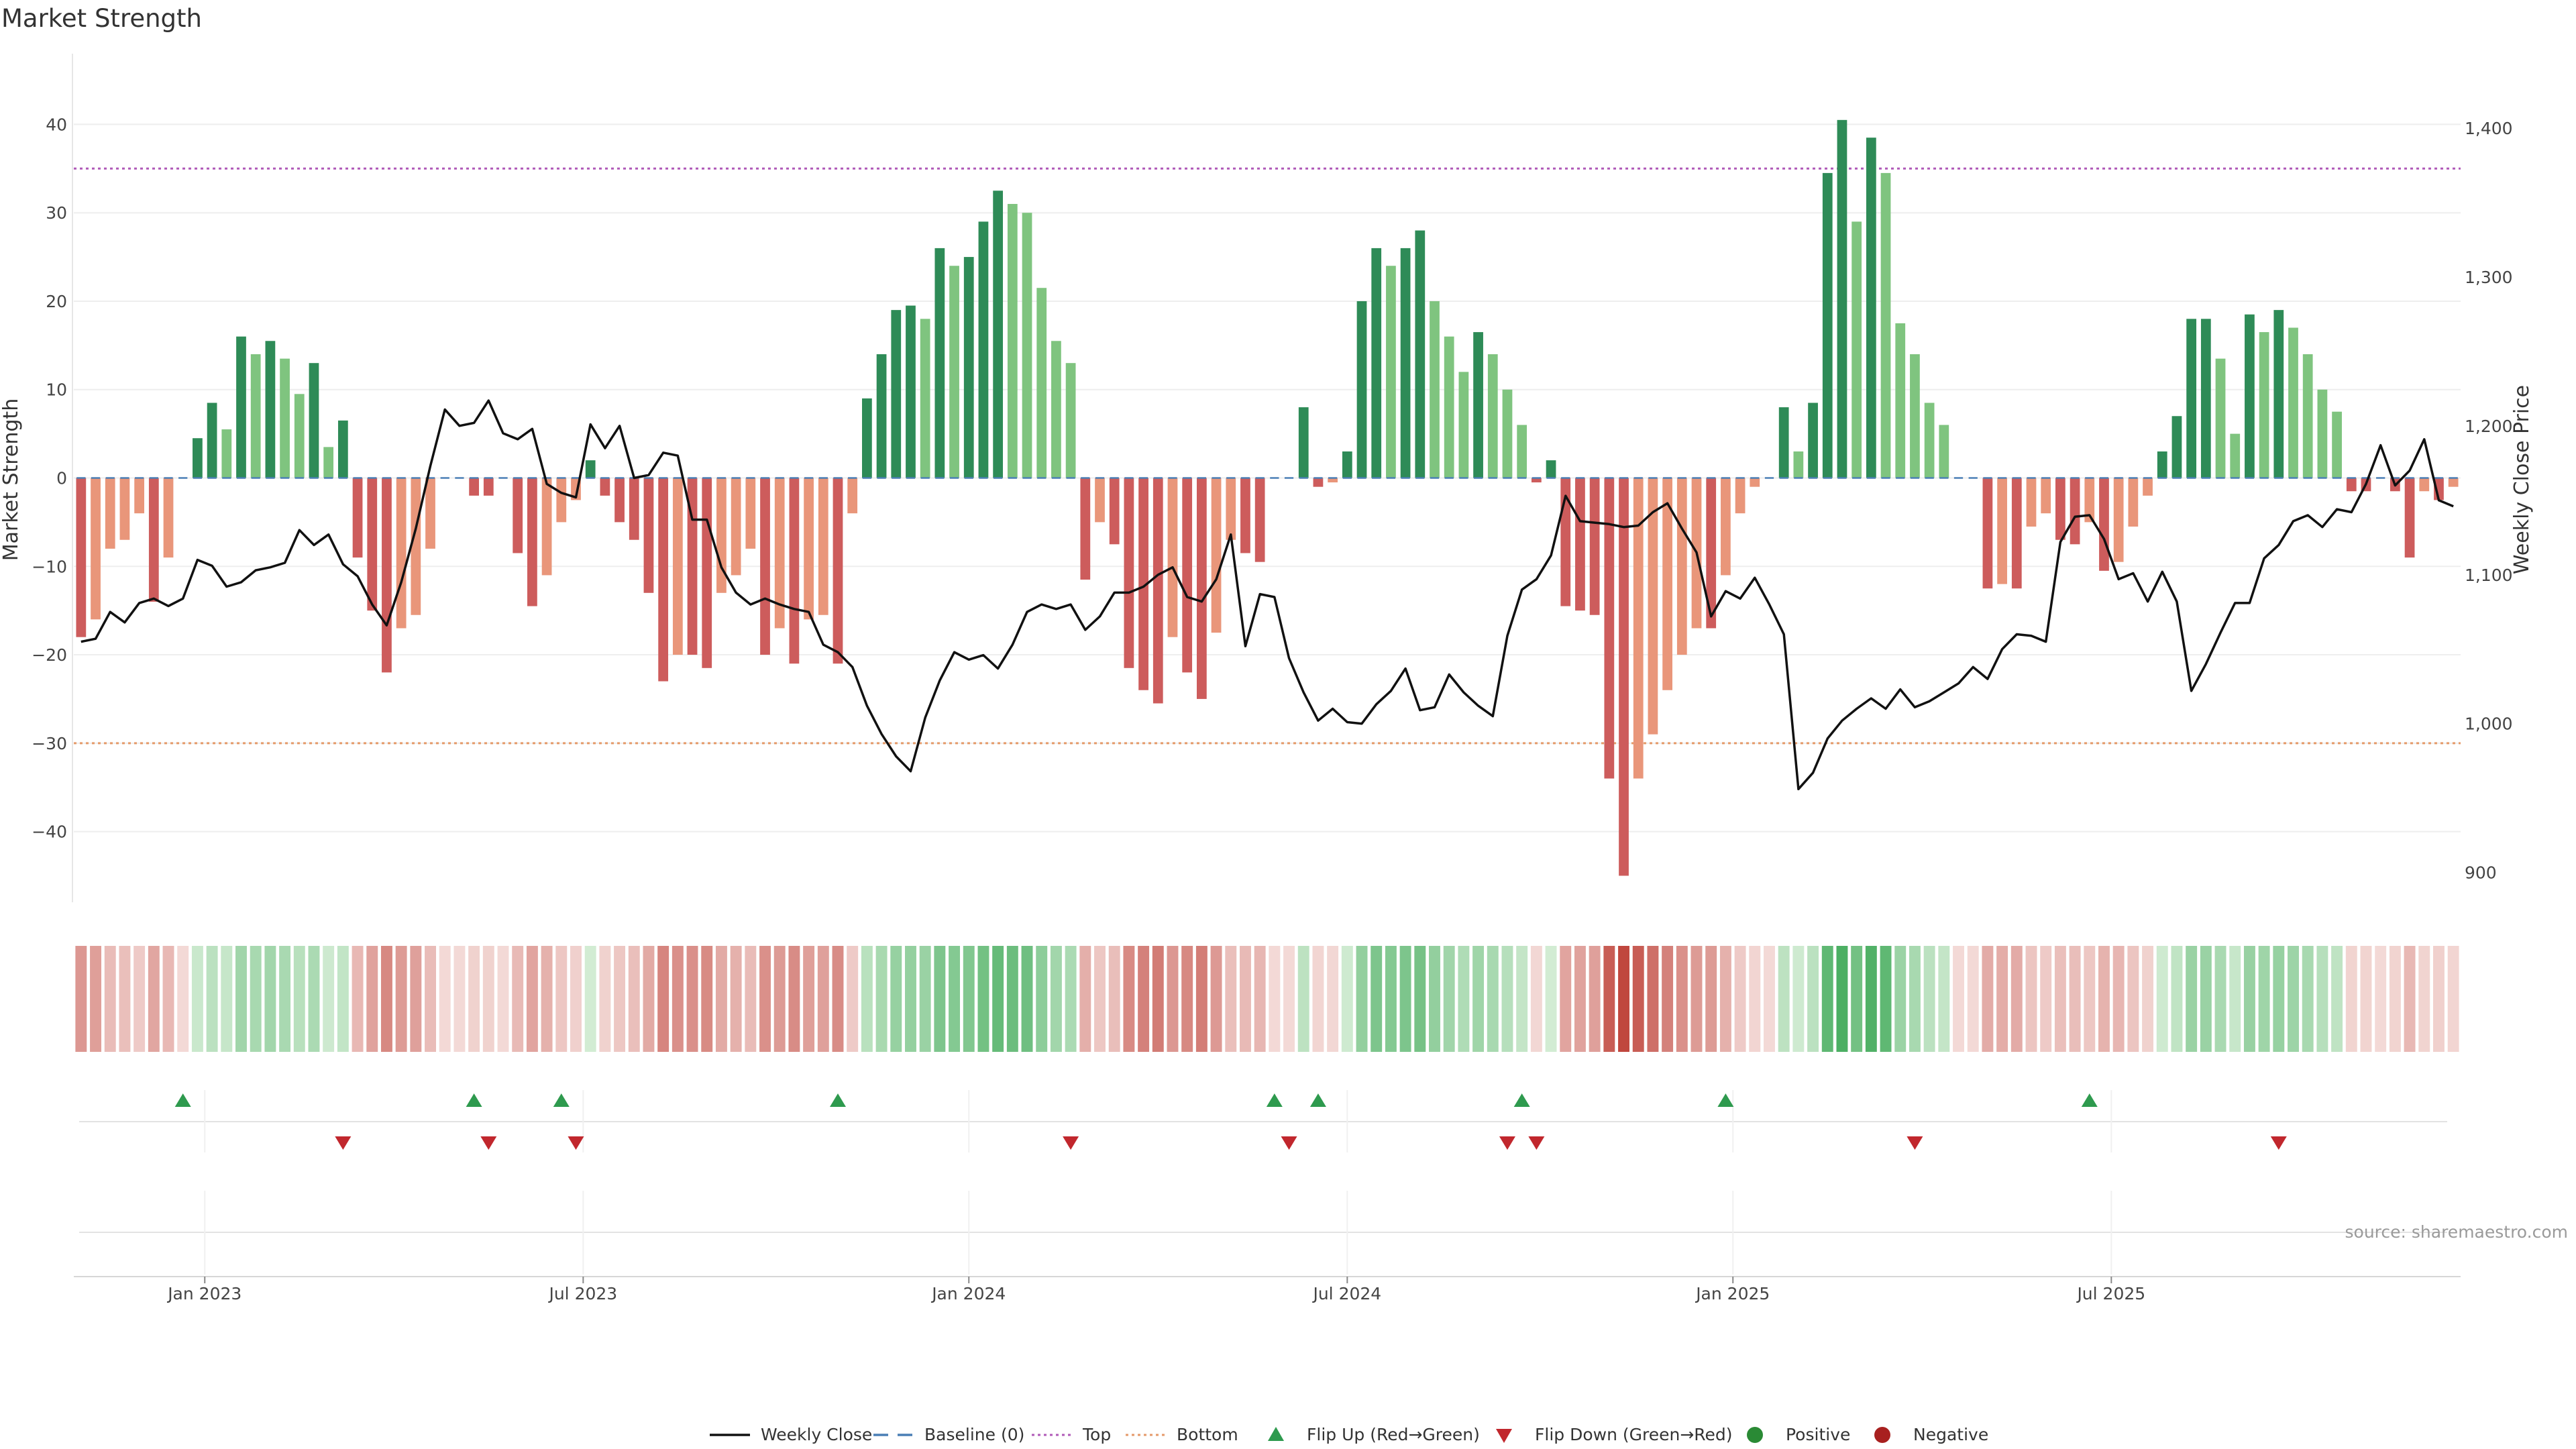  What do you see at coordinates (2489, 426) in the screenshot?
I see `y2-tick-label: 1,200` at bounding box center [2489, 426].